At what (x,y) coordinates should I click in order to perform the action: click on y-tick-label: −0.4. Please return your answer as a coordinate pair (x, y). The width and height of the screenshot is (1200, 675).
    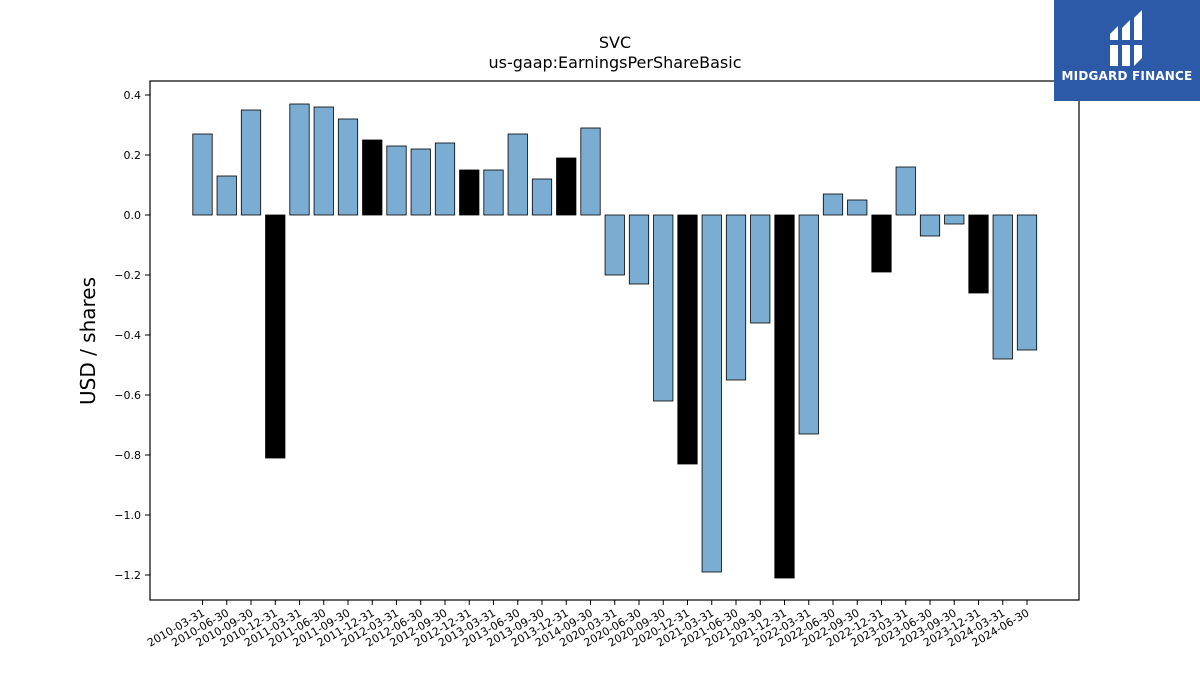
    Looking at the image, I should click on (127, 335).